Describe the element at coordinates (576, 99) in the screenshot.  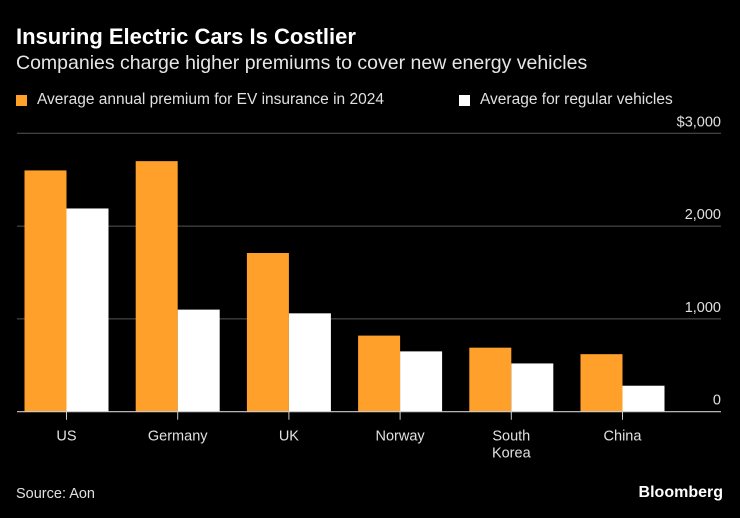
I see `legend-label-regular: Average for regular vehicles` at that location.